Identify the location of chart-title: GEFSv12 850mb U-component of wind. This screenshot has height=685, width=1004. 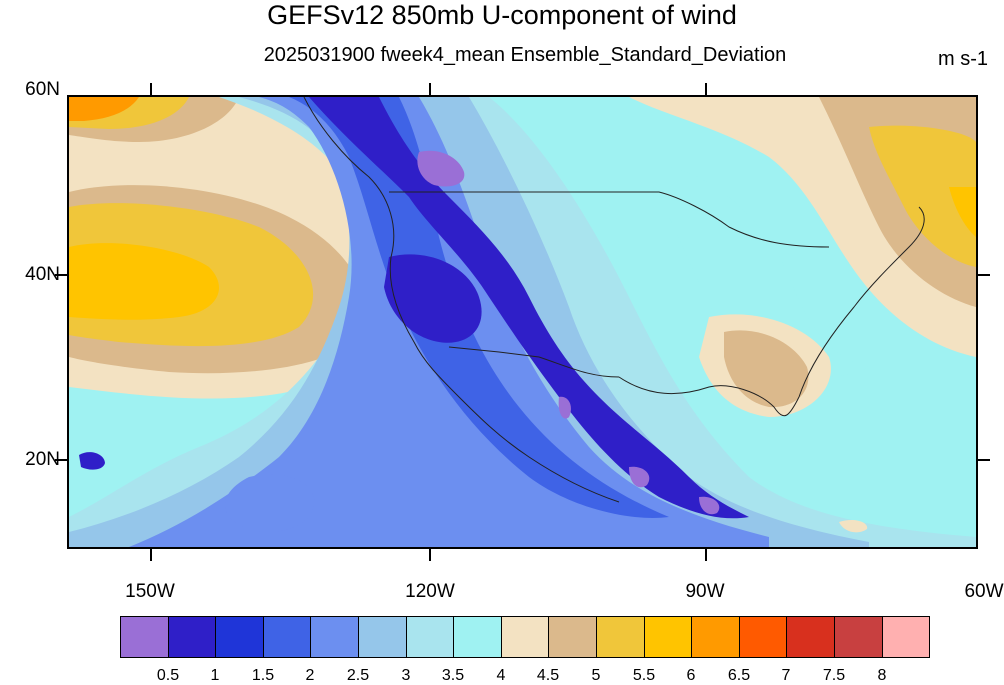
(502, 15).